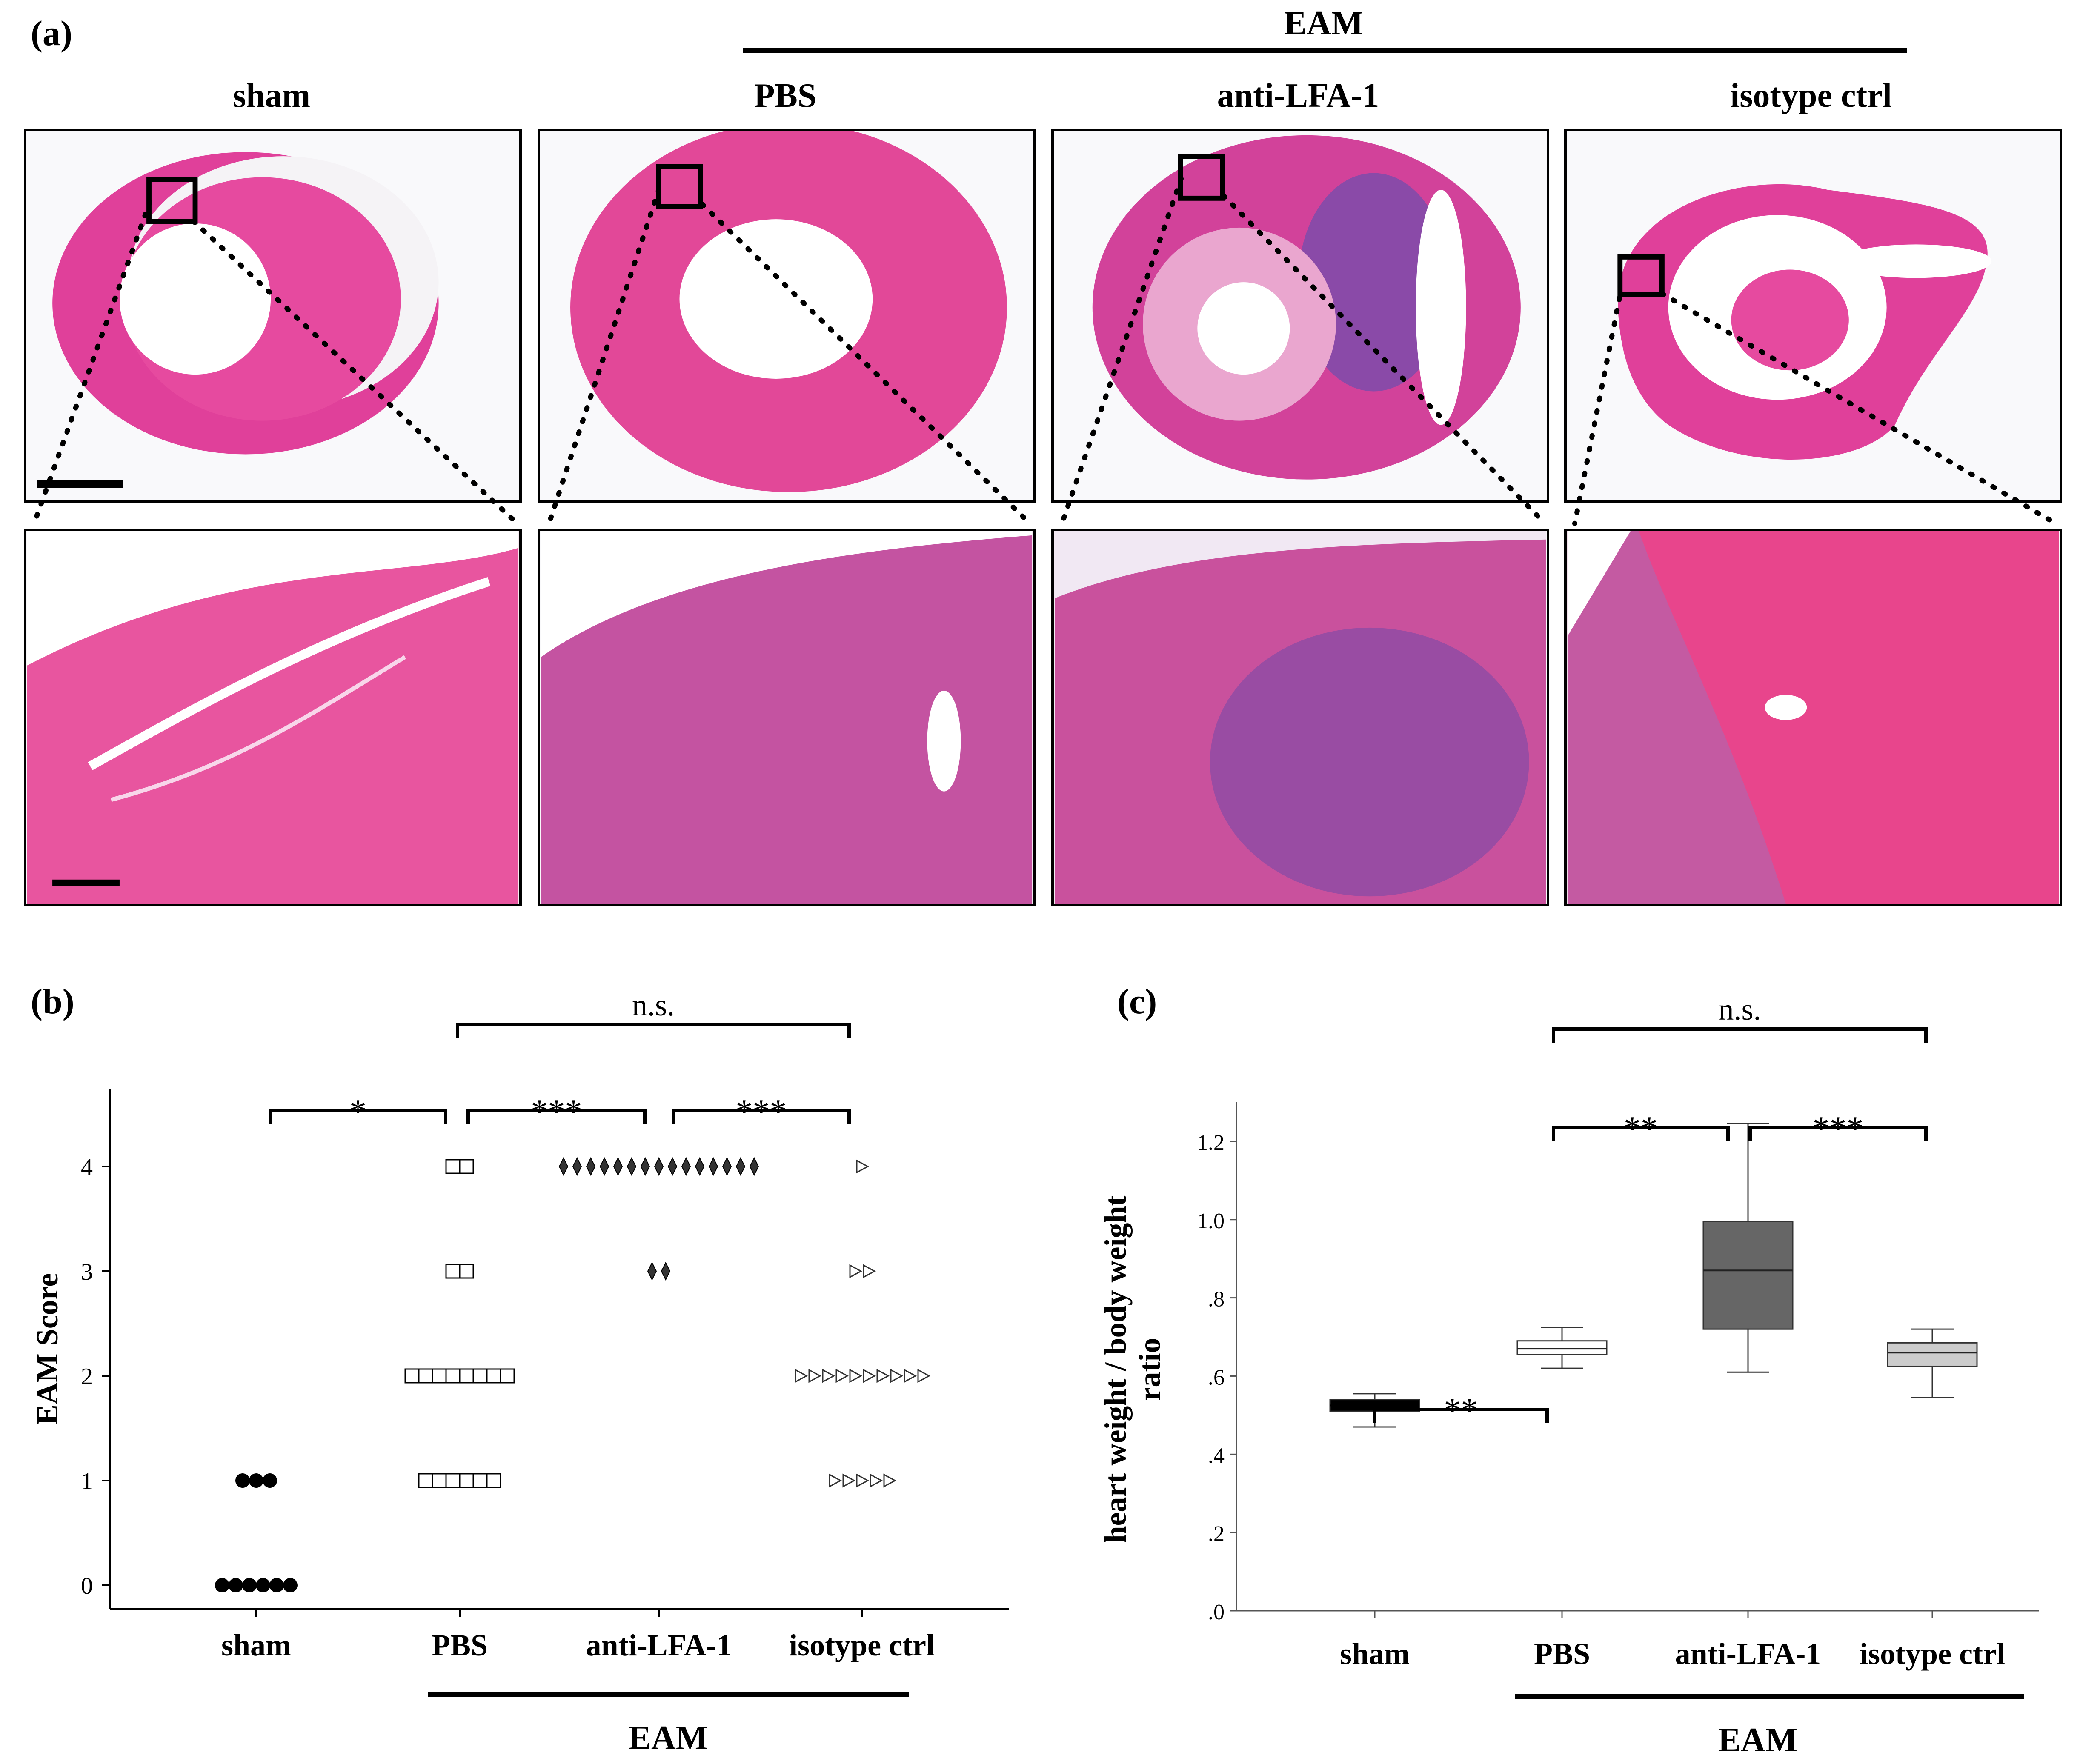  I want to click on y-tick-label: .6, so click(1216, 1377).